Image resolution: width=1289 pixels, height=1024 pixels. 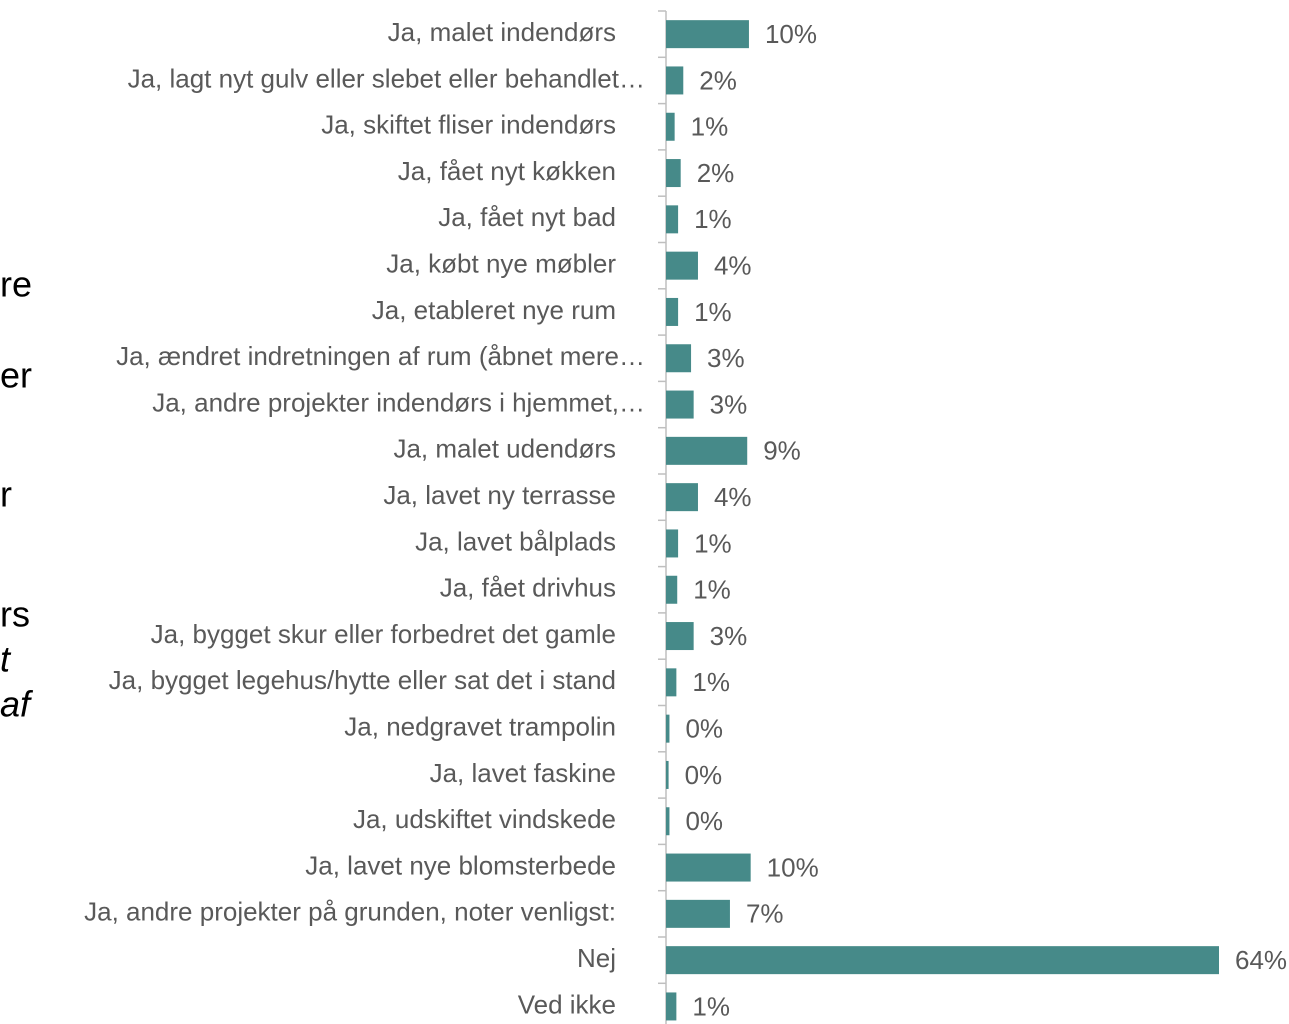 What do you see at coordinates (523, 773) in the screenshot?
I see `category-label: Ja, lavet faskine` at bounding box center [523, 773].